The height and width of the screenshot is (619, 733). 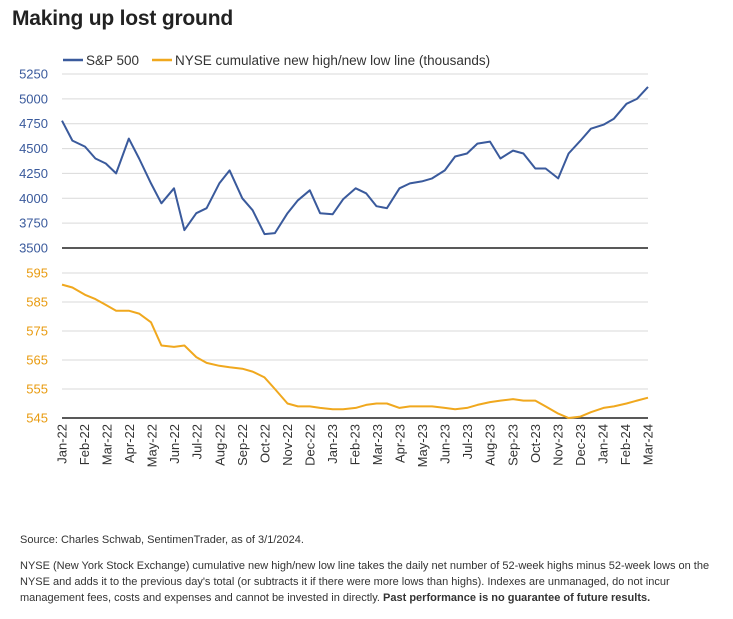 I want to click on sp500-y-tick-label: 3750, so click(x=33, y=223).